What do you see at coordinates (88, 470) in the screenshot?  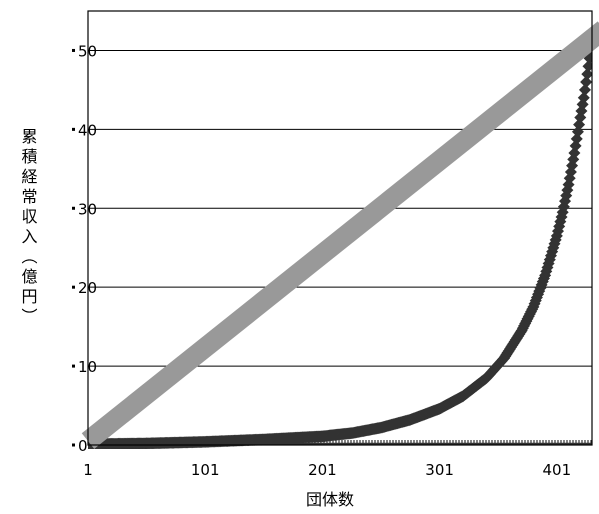 I see `x-tick-label: 1` at bounding box center [88, 470].